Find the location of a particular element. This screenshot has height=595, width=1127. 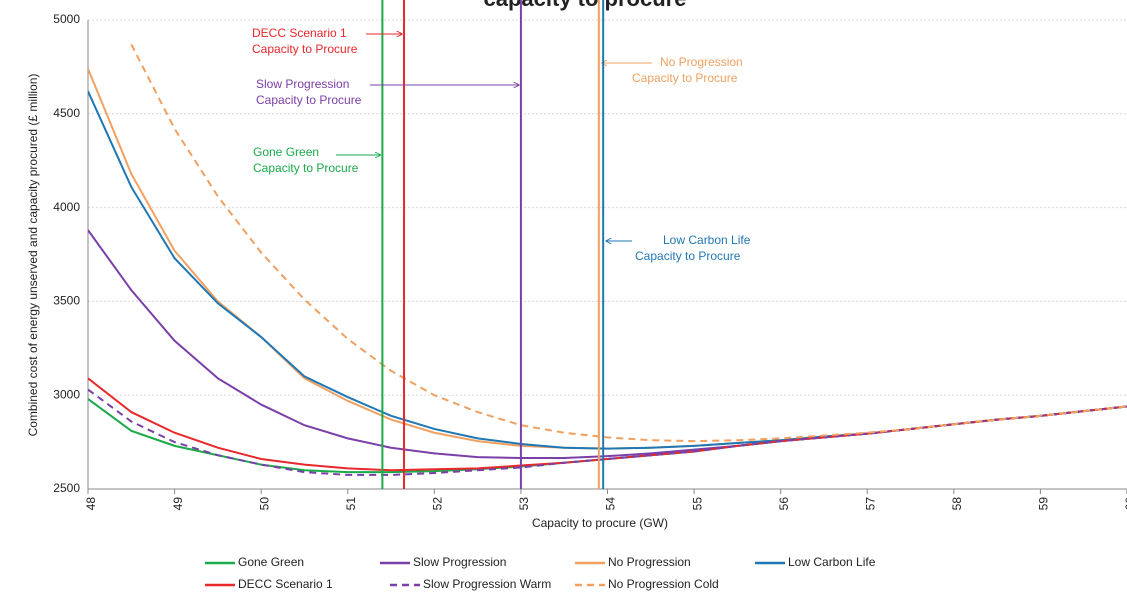

y-tick-label: 4000 is located at coordinates (66, 207).